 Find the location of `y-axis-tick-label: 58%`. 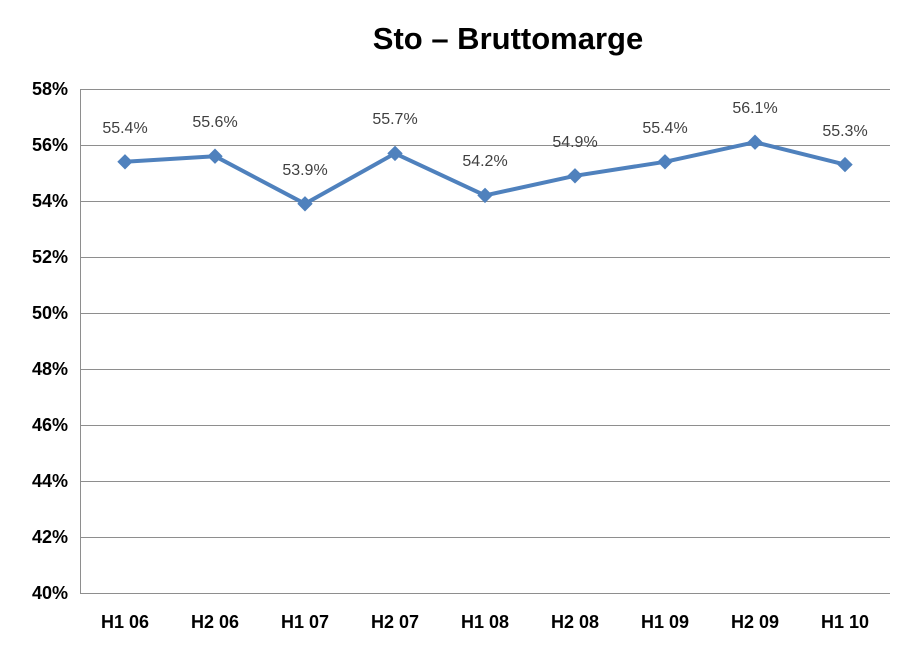

y-axis-tick-label: 58% is located at coordinates (49, 89).